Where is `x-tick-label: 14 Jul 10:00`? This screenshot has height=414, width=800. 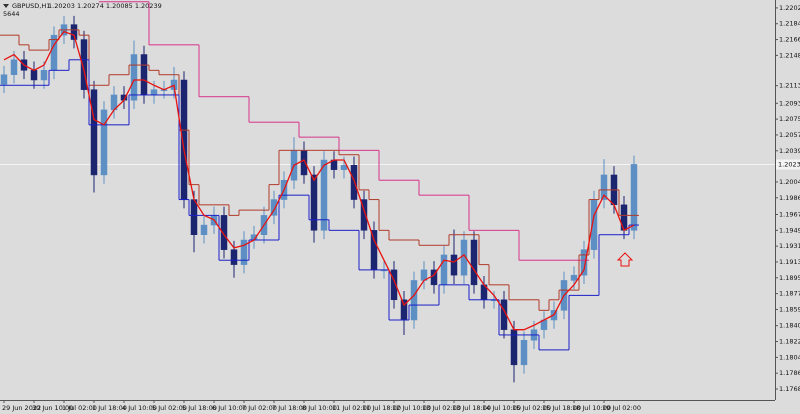 x-tick-label: 14 Jul 10:00 is located at coordinates (501, 408).